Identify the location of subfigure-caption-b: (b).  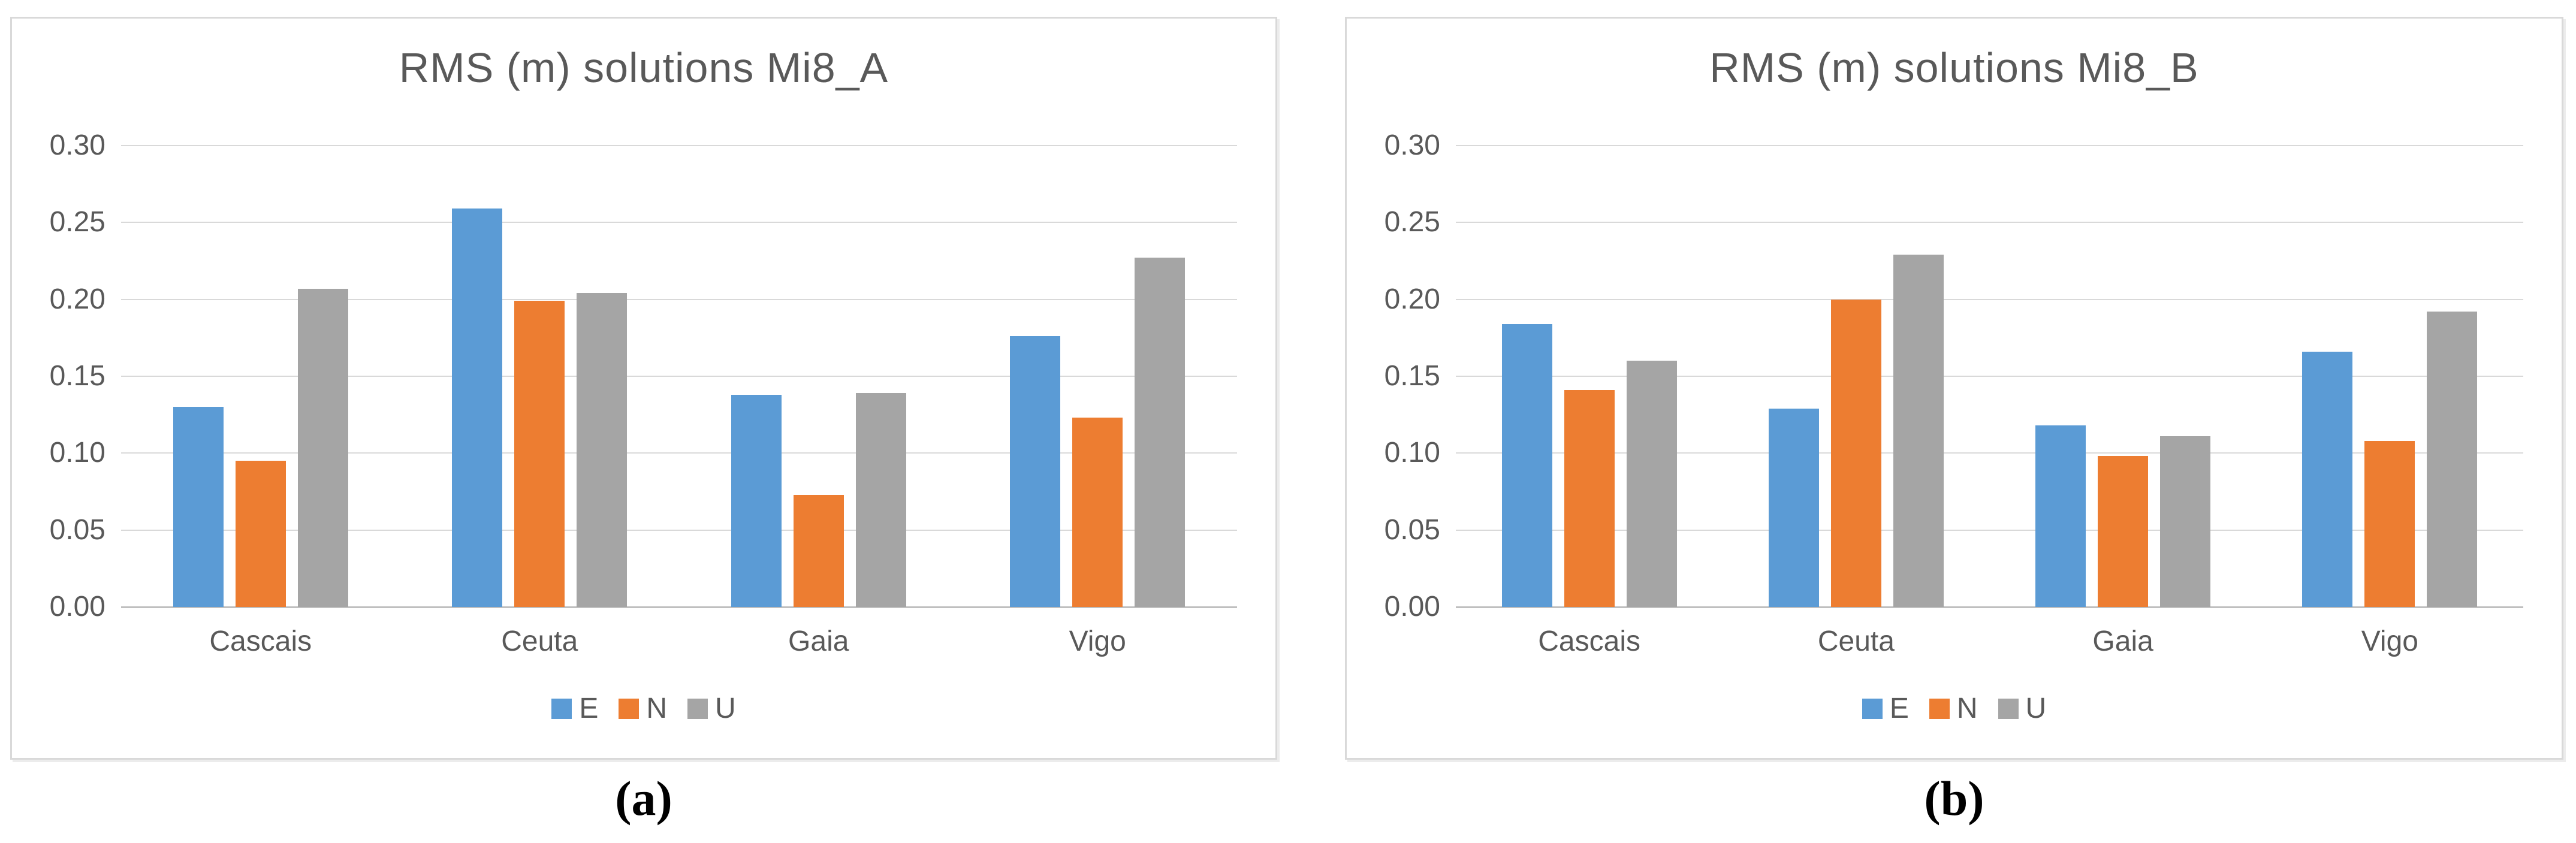
(1954, 798).